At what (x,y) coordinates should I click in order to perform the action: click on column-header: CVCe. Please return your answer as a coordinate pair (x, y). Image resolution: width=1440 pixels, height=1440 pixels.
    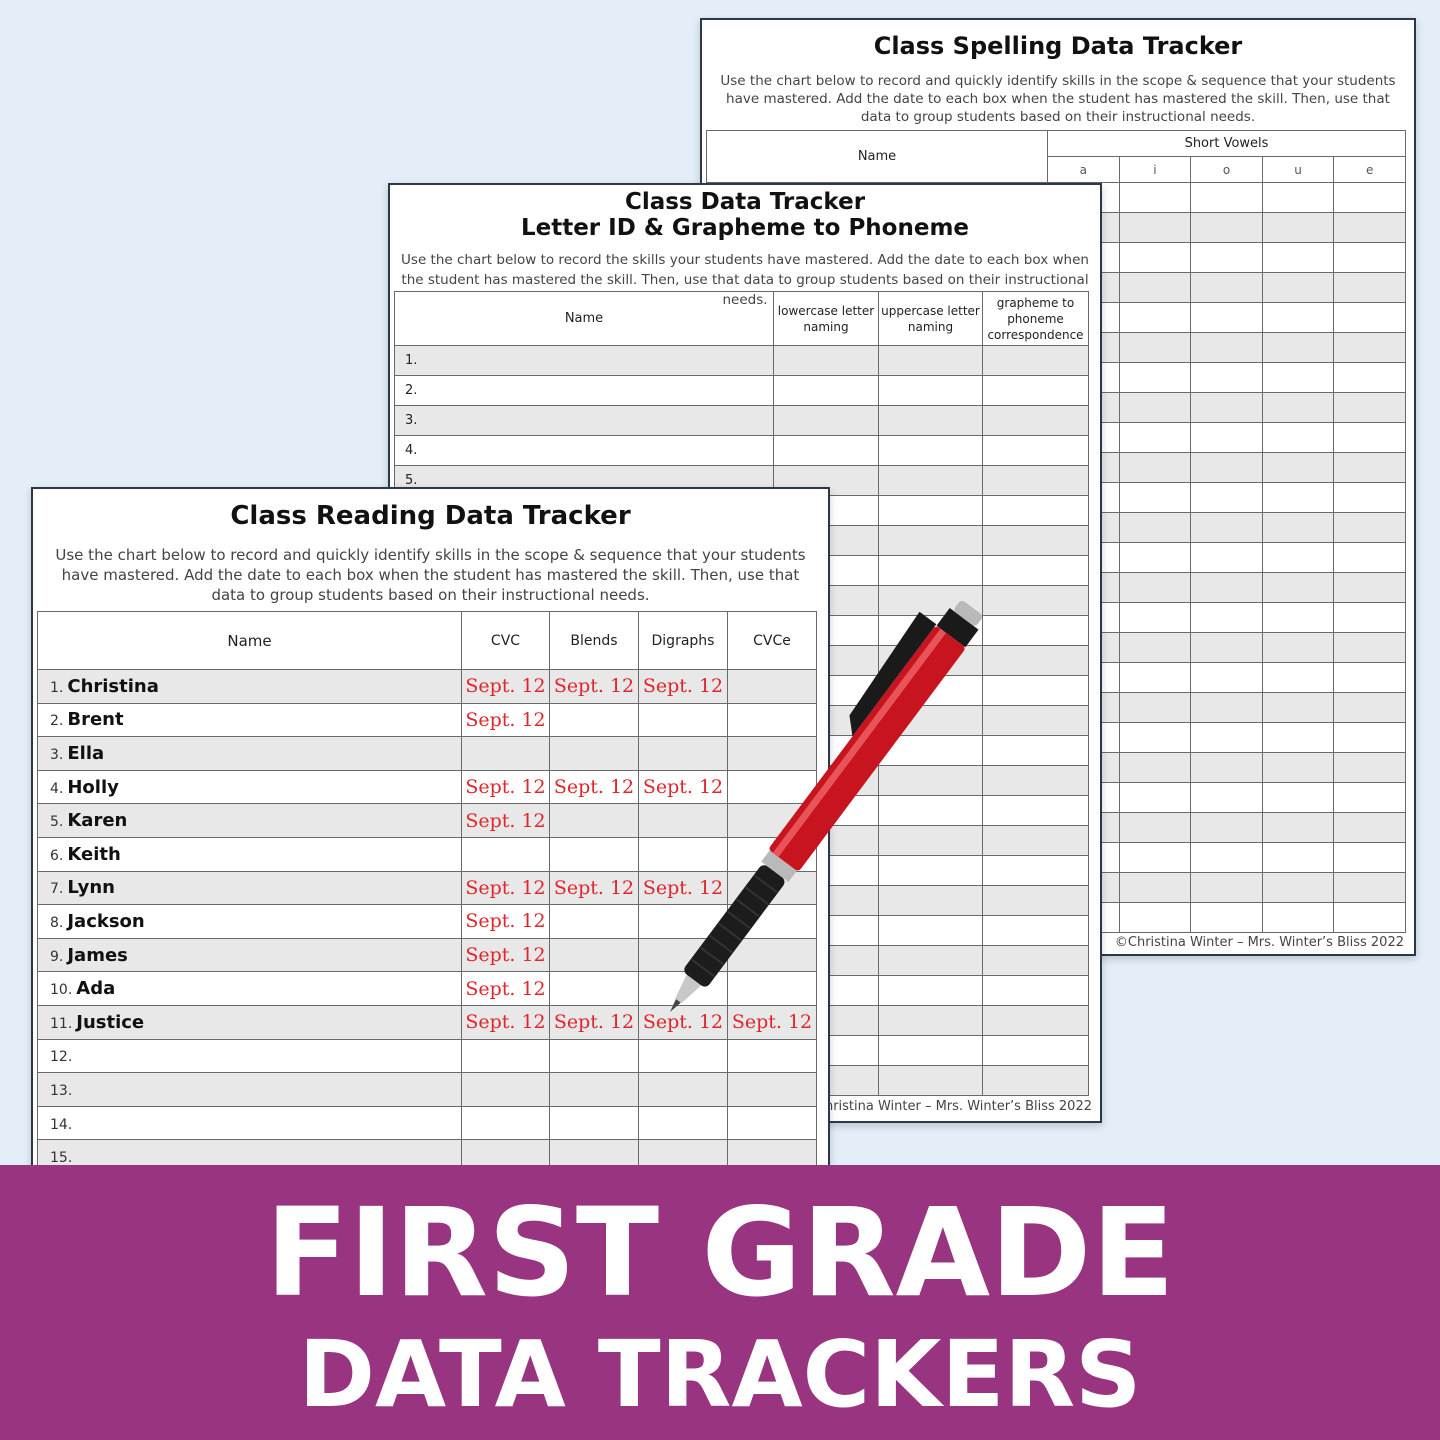
    Looking at the image, I should click on (772, 640).